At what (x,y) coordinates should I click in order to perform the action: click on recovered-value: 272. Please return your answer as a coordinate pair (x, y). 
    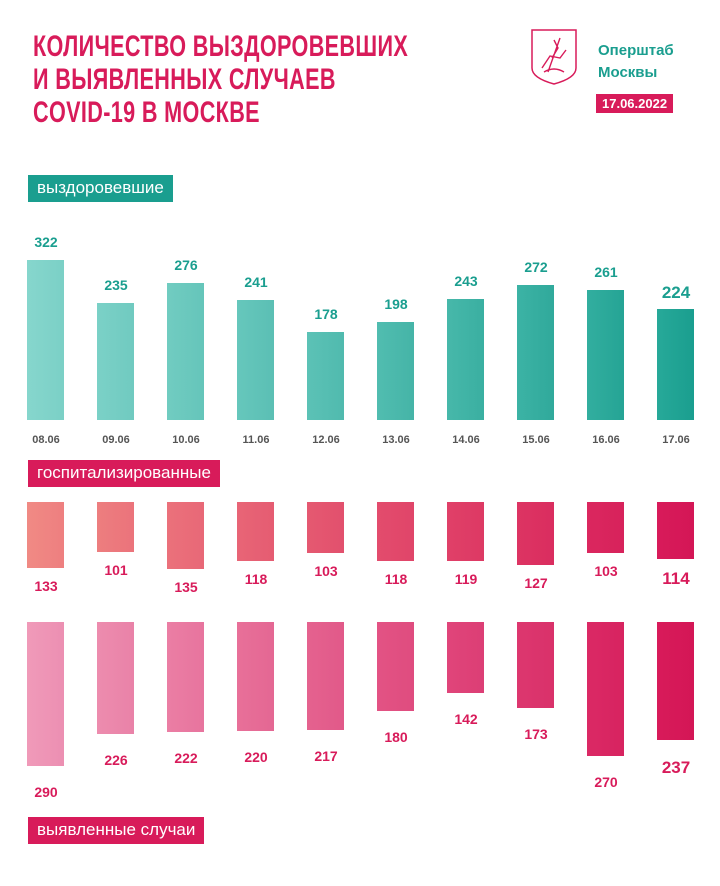
    Looking at the image, I should click on (536, 266).